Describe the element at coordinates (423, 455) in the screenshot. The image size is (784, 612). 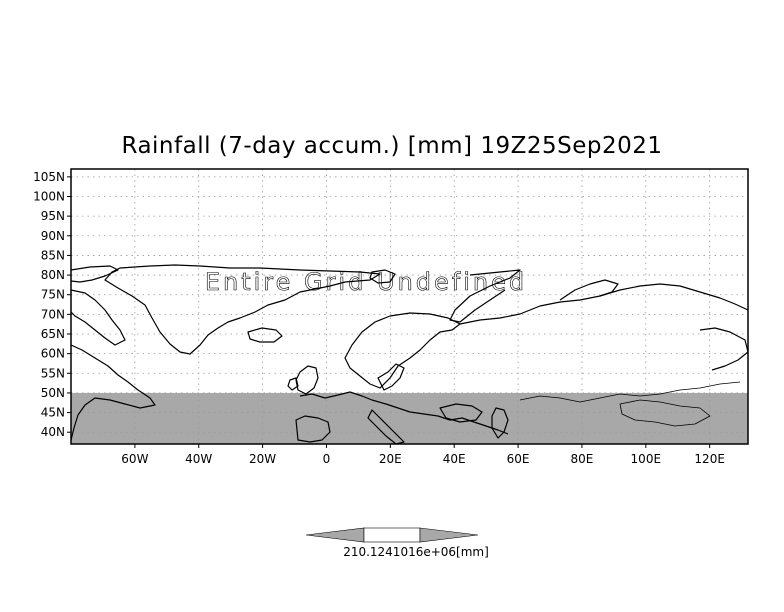
I see `longitude-tick-labels: 60W 40W 20W 0 20E 40E 60E 80E 100E 120E` at that location.